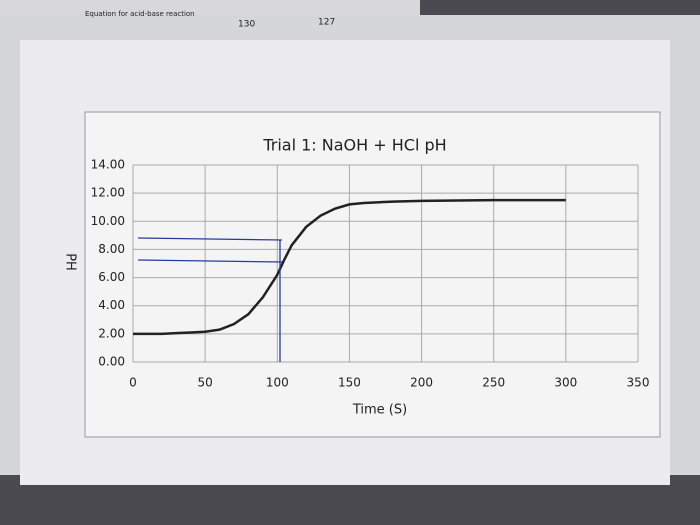 This screenshot has height=525, width=700. What do you see at coordinates (108, 165) in the screenshot?
I see `y-tick-label: 14.00` at bounding box center [108, 165].